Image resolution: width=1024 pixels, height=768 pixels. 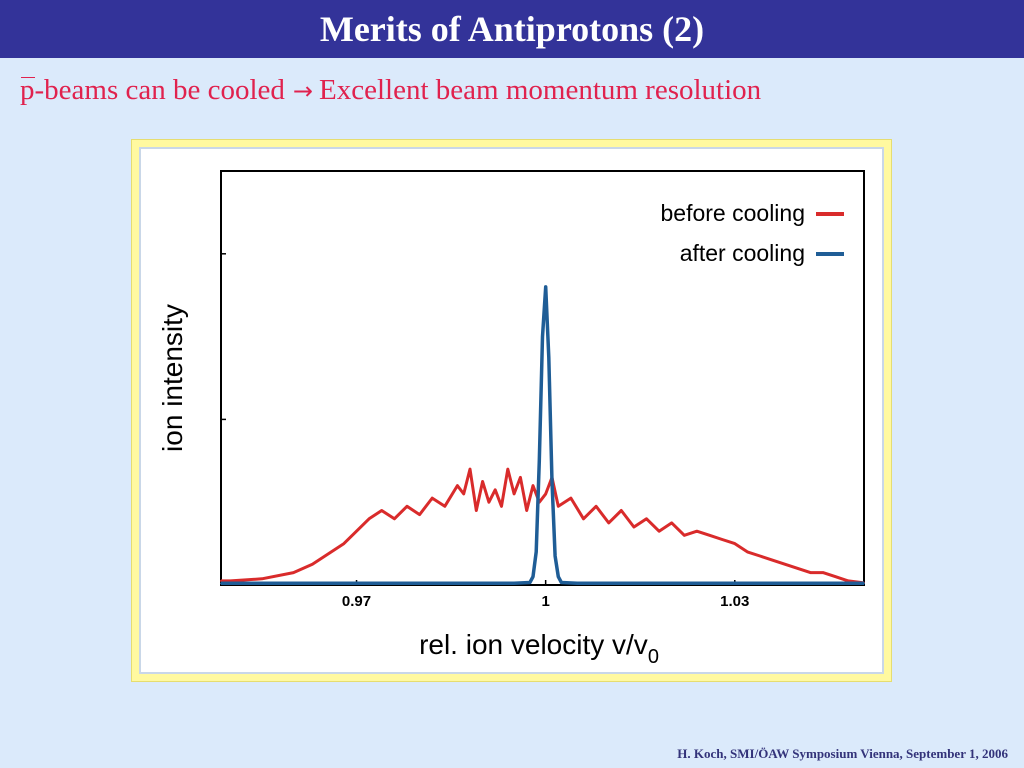 I want to click on right-arrow-icon: →, so click(x=303, y=91).